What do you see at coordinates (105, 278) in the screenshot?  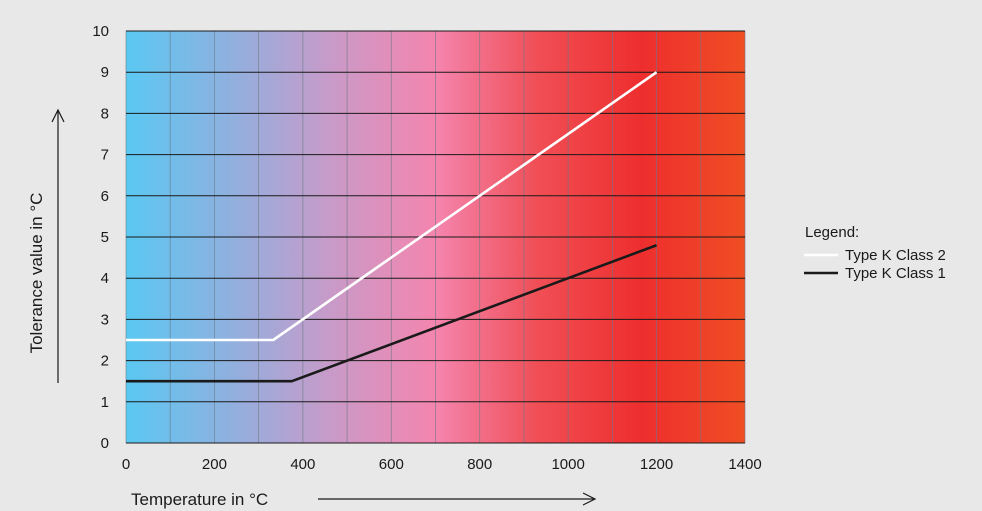 I see `y-tick-label: 4` at bounding box center [105, 278].